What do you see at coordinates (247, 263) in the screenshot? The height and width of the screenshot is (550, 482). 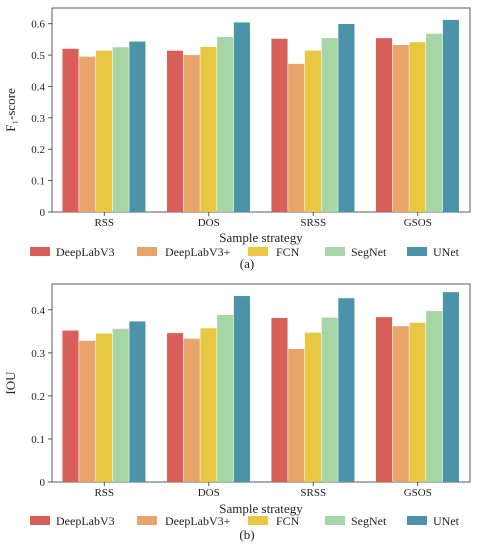 I see `panel-caption: (a)` at bounding box center [247, 263].